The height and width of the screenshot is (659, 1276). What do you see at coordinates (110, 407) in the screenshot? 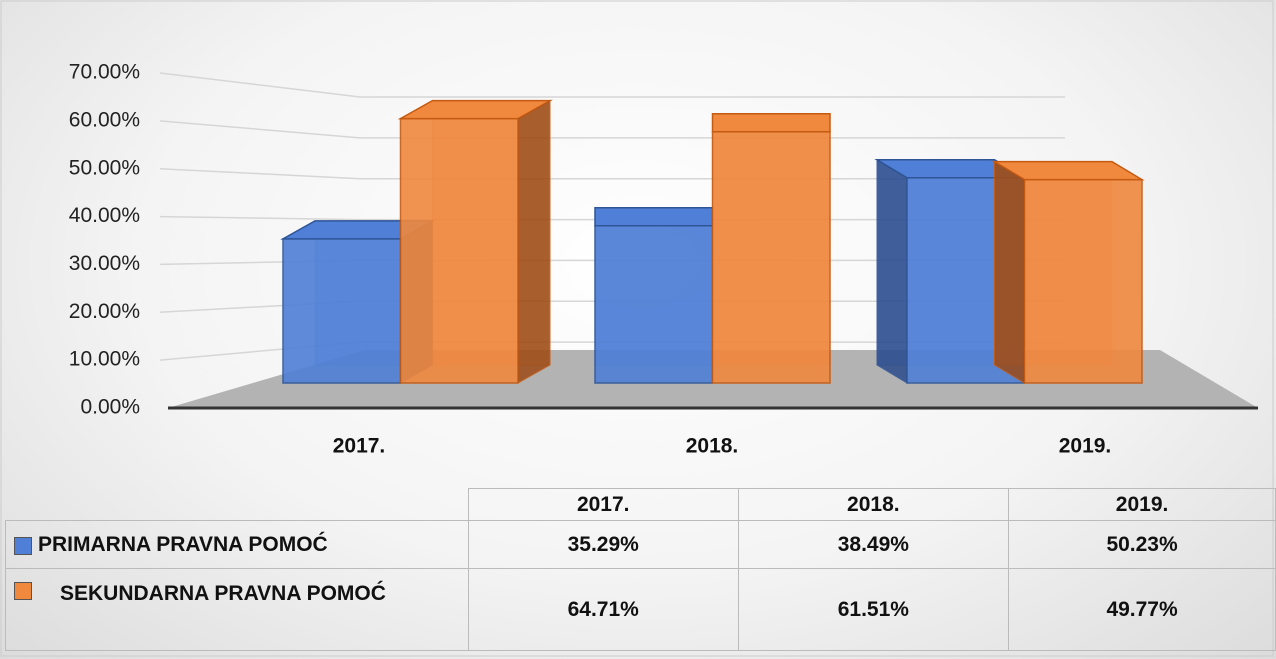
I see `y-tick-label: 0.00%` at bounding box center [110, 407].